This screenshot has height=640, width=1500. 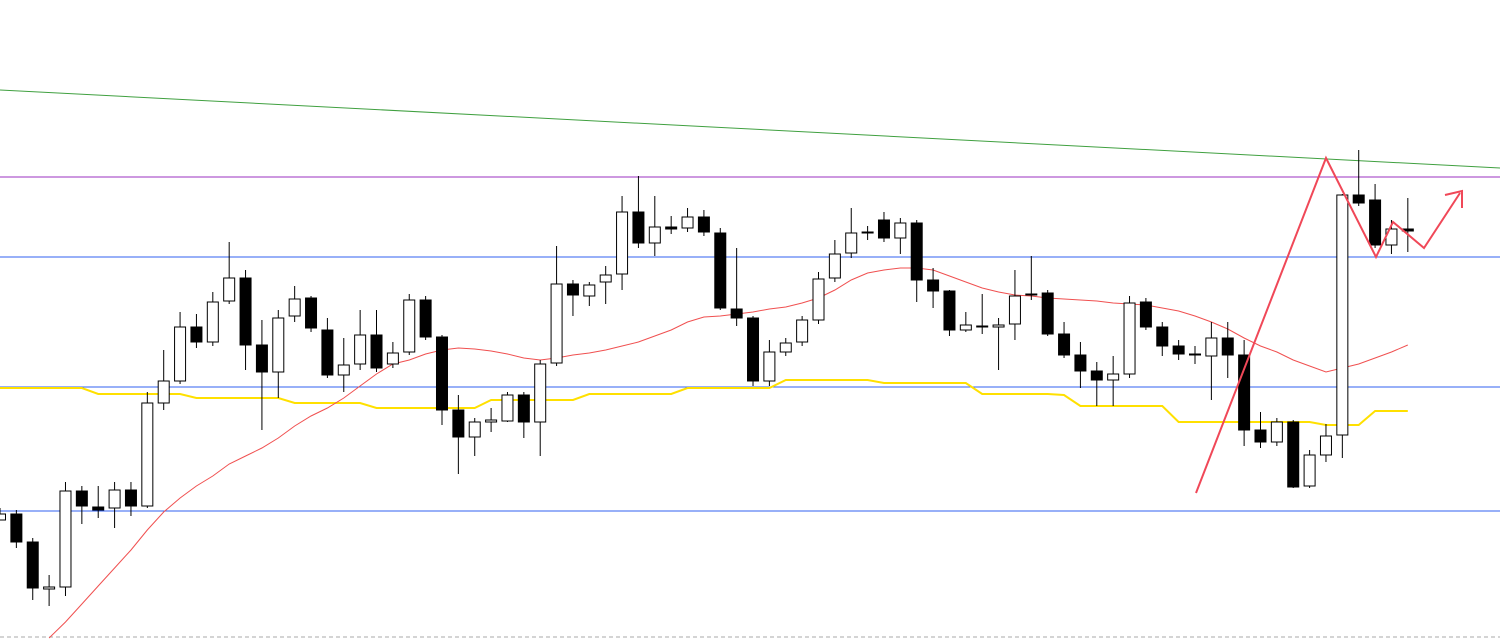 What do you see at coordinates (704, 402) in the screenshot?
I see `baseline-line` at bounding box center [704, 402].